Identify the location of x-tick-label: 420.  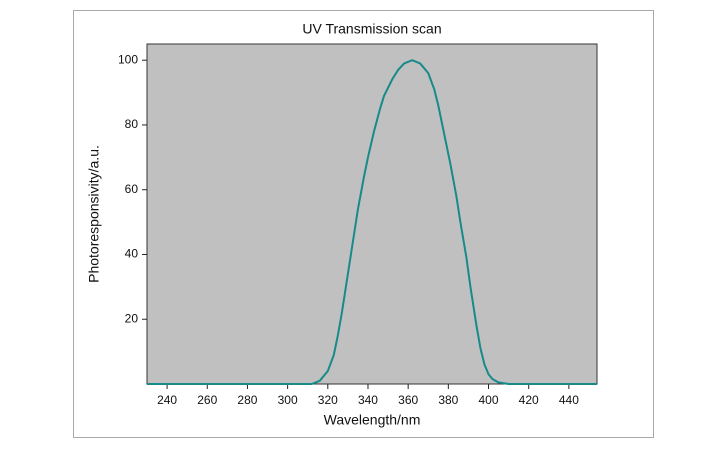
(529, 400).